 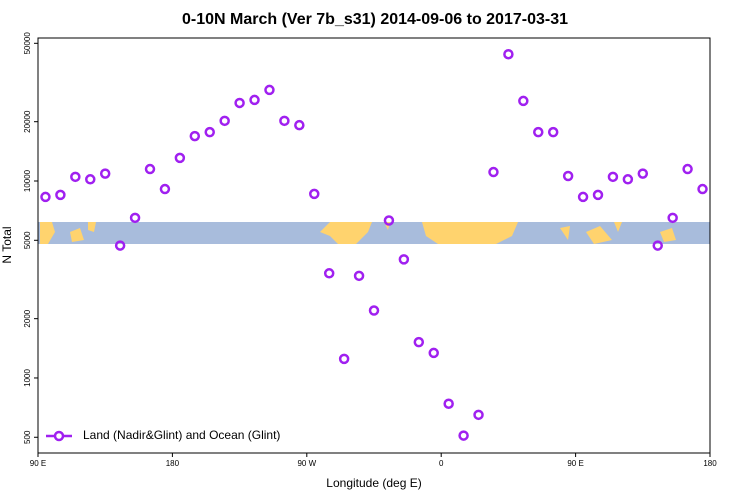 What do you see at coordinates (441, 463) in the screenshot?
I see `x-tick-label: 0` at bounding box center [441, 463].